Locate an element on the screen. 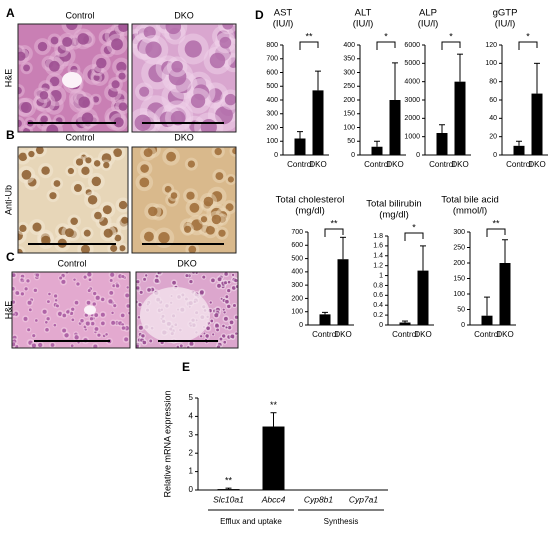 This screenshot has width=552, height=535. chart-title: Total cholesterol is located at coordinates (310, 200).